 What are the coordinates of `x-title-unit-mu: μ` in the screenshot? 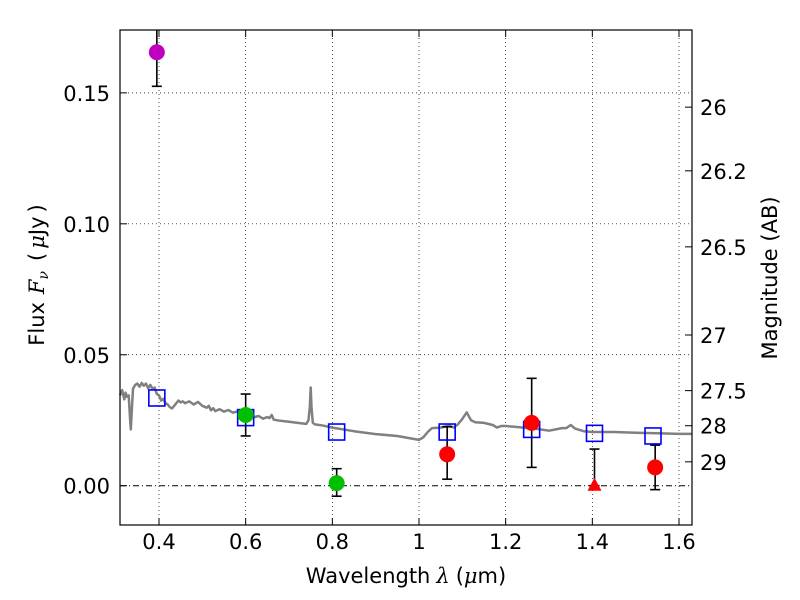 It's located at (471, 576).